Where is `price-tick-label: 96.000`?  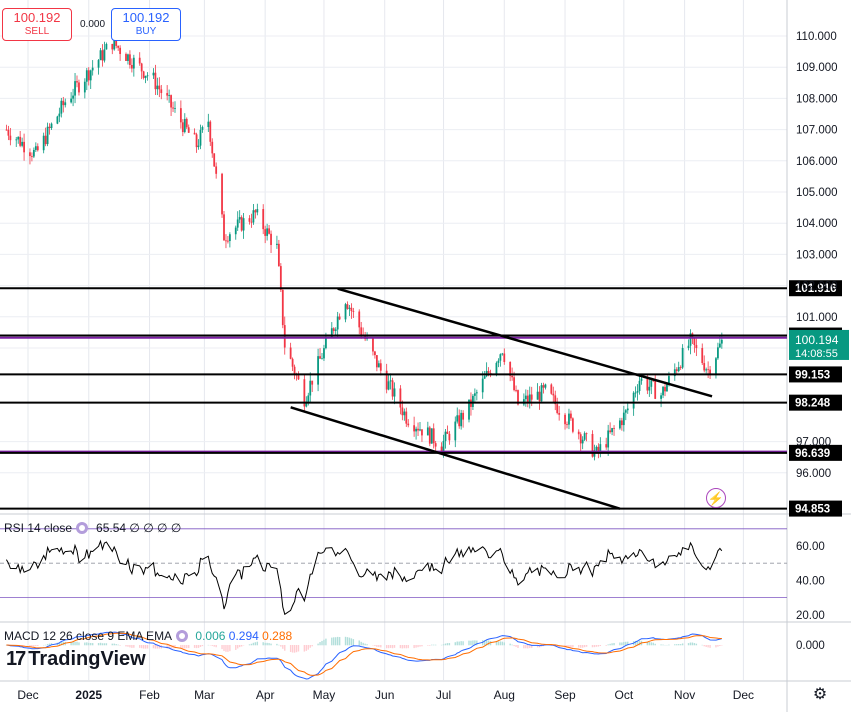
price-tick-label: 96.000 is located at coordinates (813, 474).